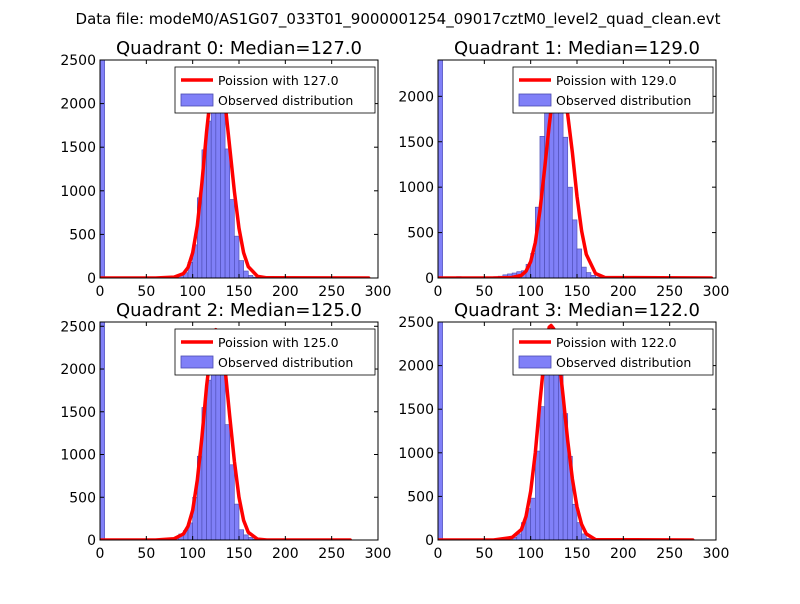 This screenshot has width=800, height=604. What do you see at coordinates (78, 327) in the screenshot?
I see `quadrant-2-ytick-label: 2500` at bounding box center [78, 327].